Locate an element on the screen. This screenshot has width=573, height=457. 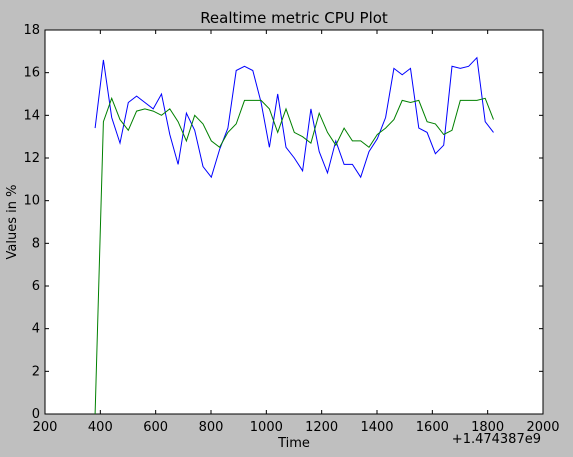
x-tick-label: 1400 is located at coordinates (376, 427).